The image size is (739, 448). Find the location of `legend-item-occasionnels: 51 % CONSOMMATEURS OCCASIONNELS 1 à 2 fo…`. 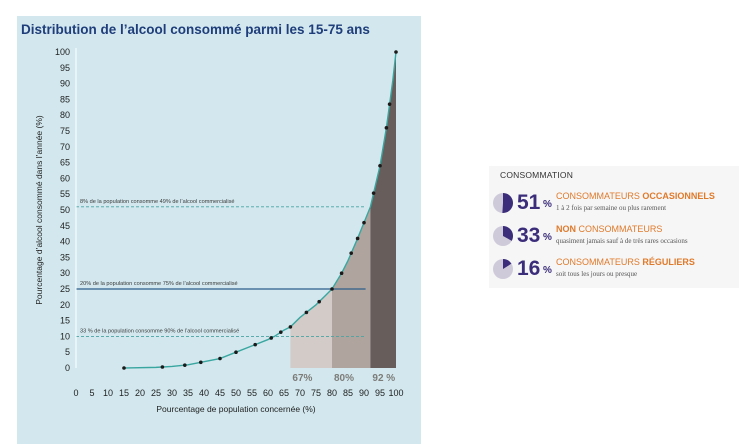

legend-item-occasionnels: 51 % CONSOMMATEURS OCCASIONNELS 1 à 2 fo… is located at coordinates (616, 204).